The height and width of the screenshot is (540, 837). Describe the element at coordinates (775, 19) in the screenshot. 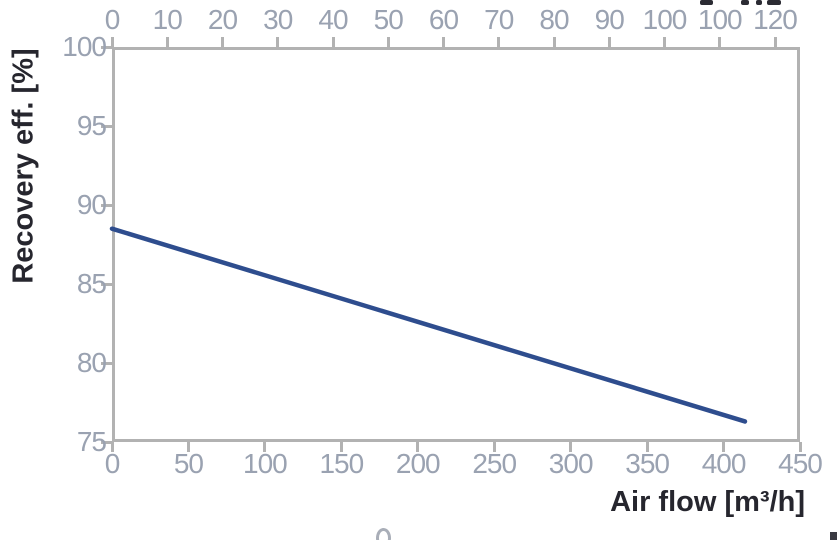

I see `x-axis-top-tick-label: 120` at that location.